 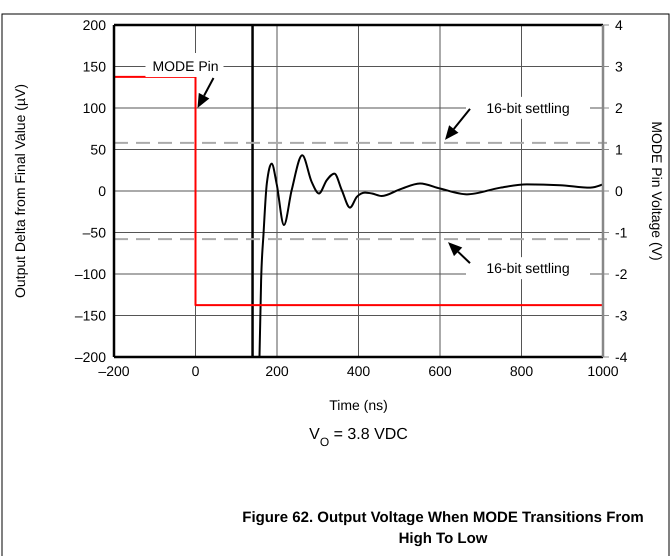 I want to click on annotation: MODE Pin, so click(x=185, y=66).